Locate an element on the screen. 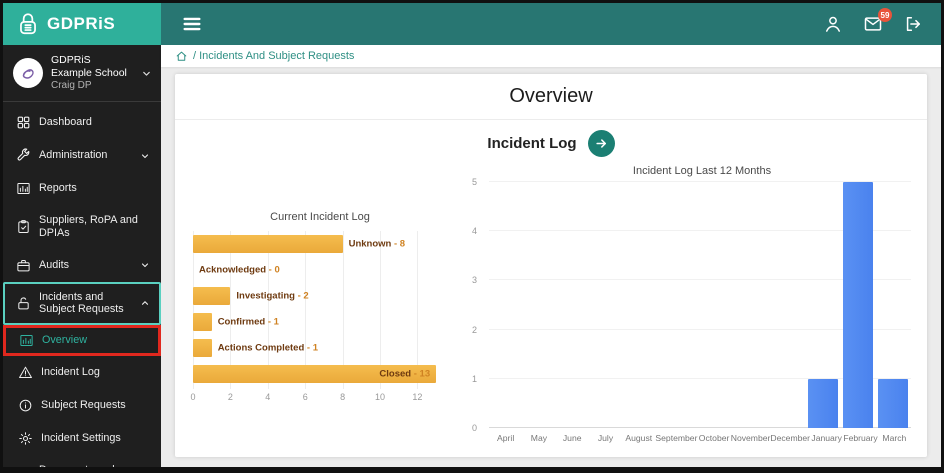 The width and height of the screenshot is (944, 473). gear-icon is located at coordinates (25, 438).